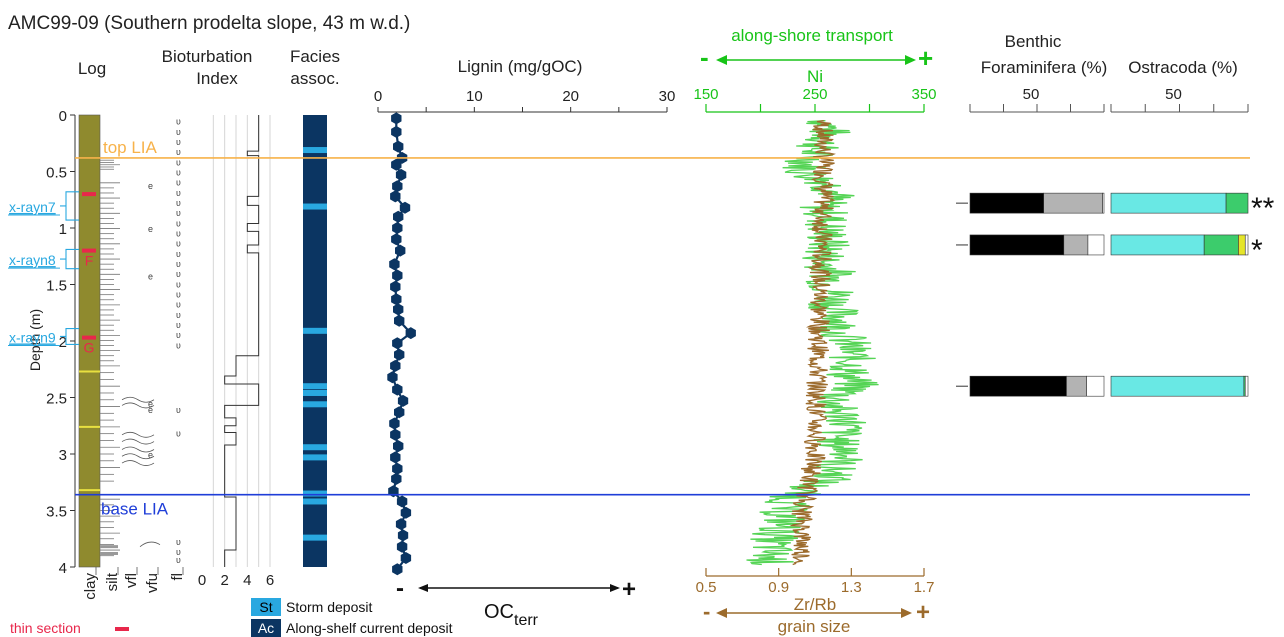 The width and height of the screenshot is (1284, 637). I want to click on zr-rb-series, so click(812, 343).